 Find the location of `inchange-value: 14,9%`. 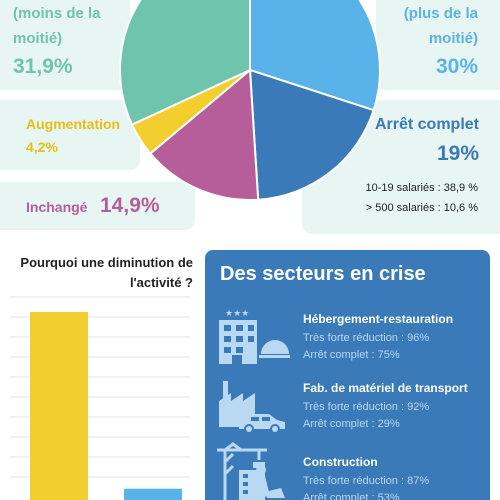

inchange-value: 14,9% is located at coordinates (130, 205).